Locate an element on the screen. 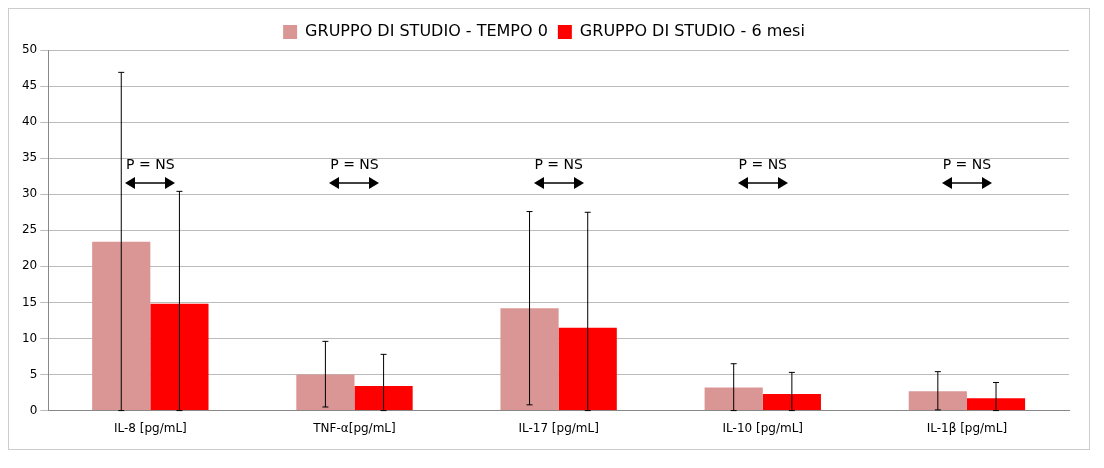 The height and width of the screenshot is (468, 1104). x-tick-label: IL-17 [pg/mL] is located at coordinates (558, 427).